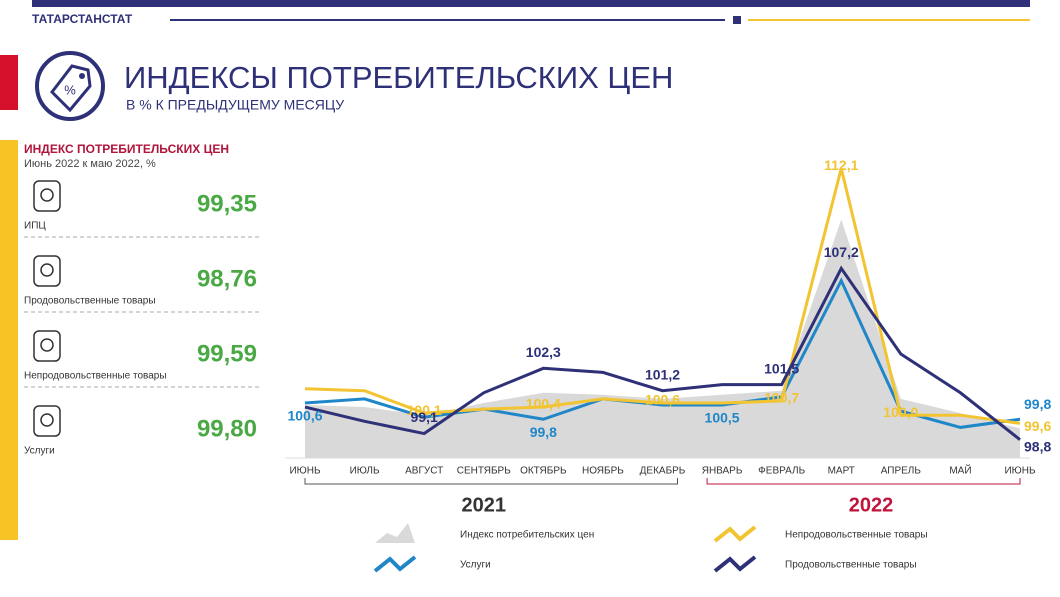 This screenshot has width=1060, height=597. Describe the element at coordinates (424, 471) in the screenshot. I see `x-tick-label: АВГУСТ` at that location.